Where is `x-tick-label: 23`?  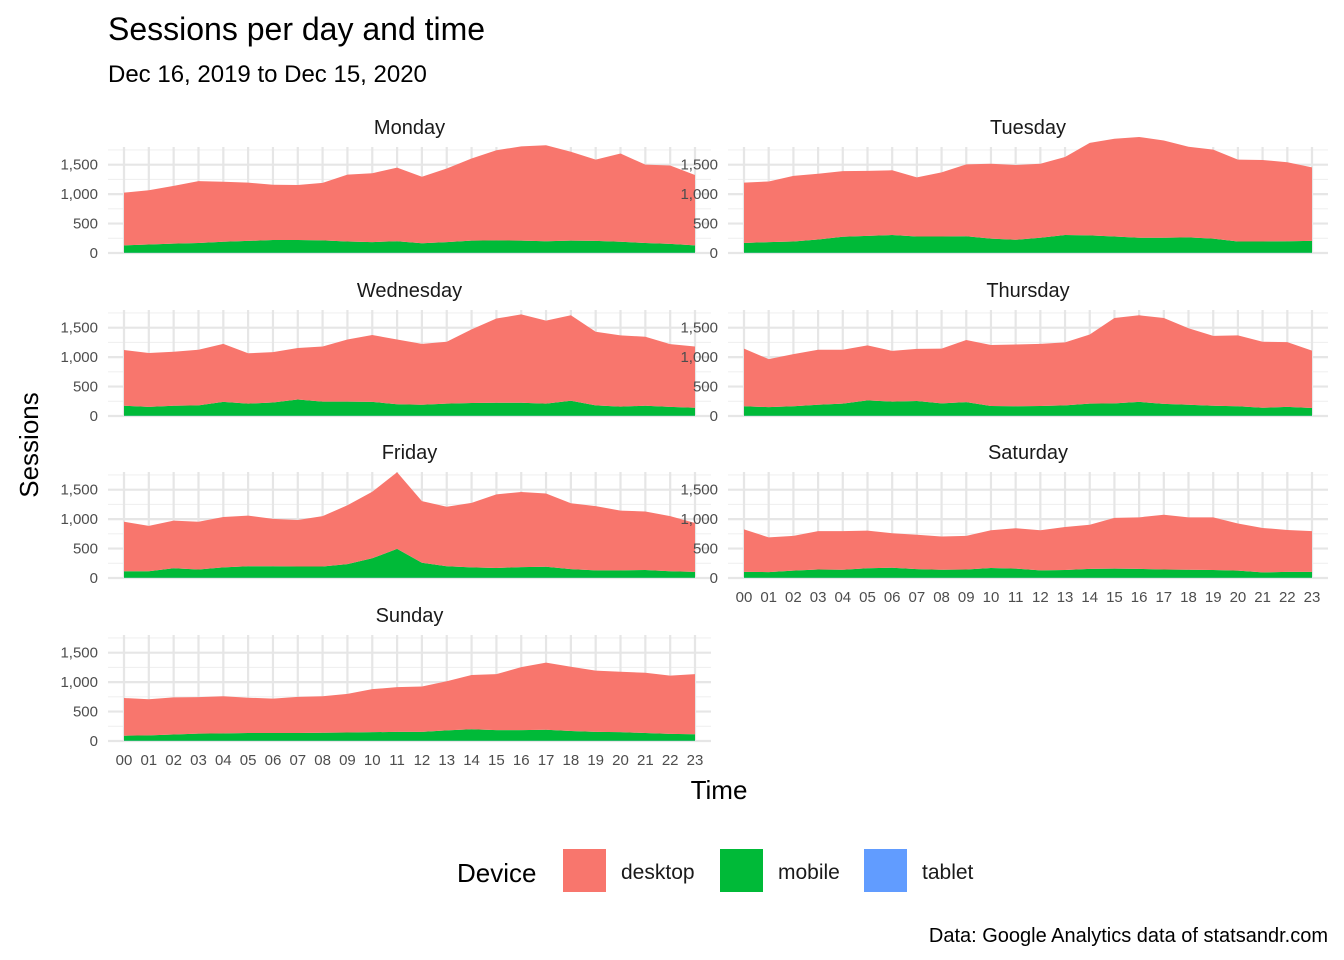 x-tick-label: 23 is located at coordinates (1312, 597).